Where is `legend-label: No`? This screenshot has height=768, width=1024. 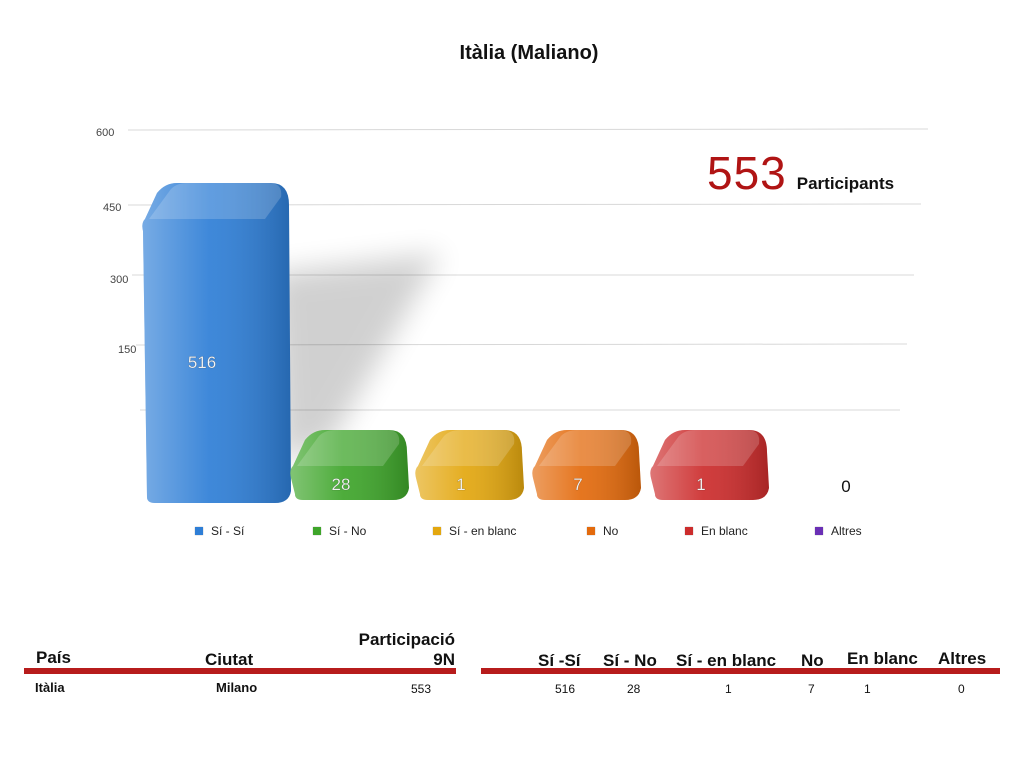 legend-label: No is located at coordinates (611, 531).